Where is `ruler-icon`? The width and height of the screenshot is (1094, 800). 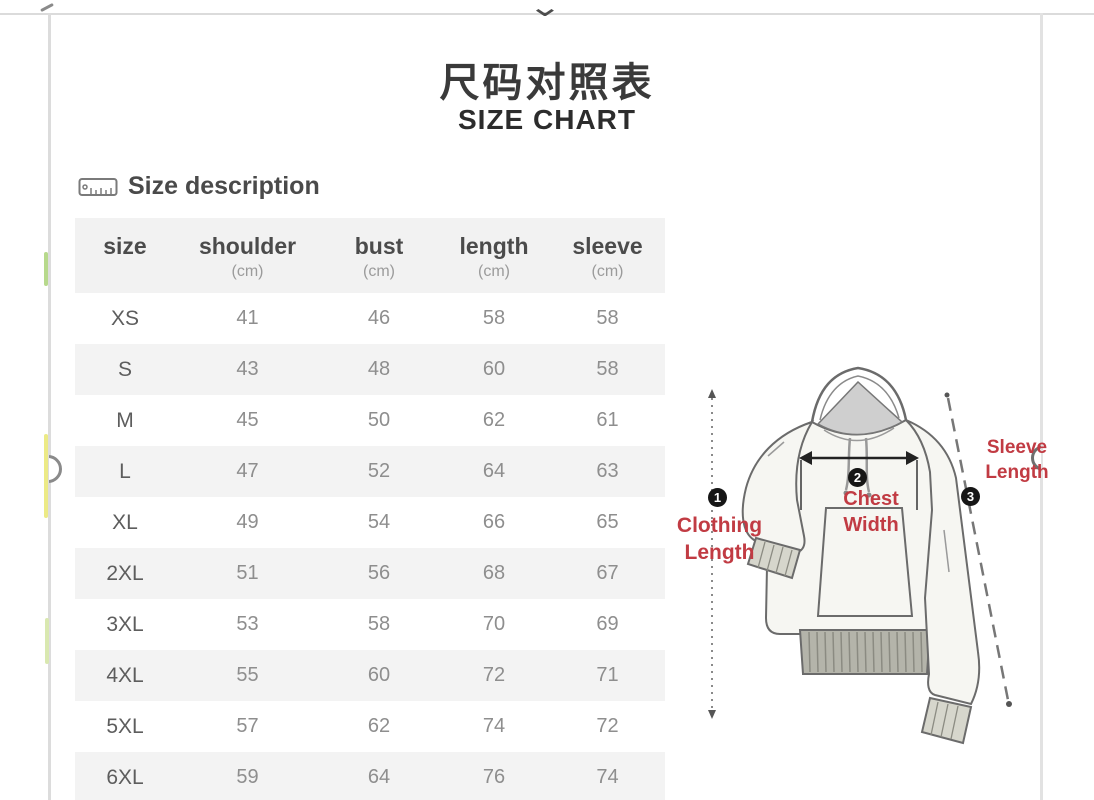 ruler-icon is located at coordinates (98, 186).